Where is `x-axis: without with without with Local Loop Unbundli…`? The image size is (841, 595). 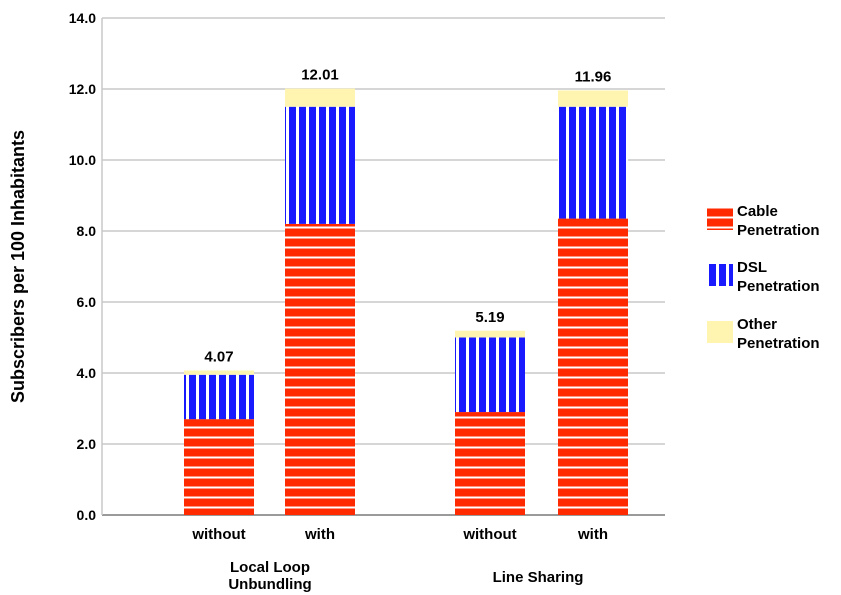 x-axis: without with without with Local Loop Unbundli… is located at coordinates (399, 559).